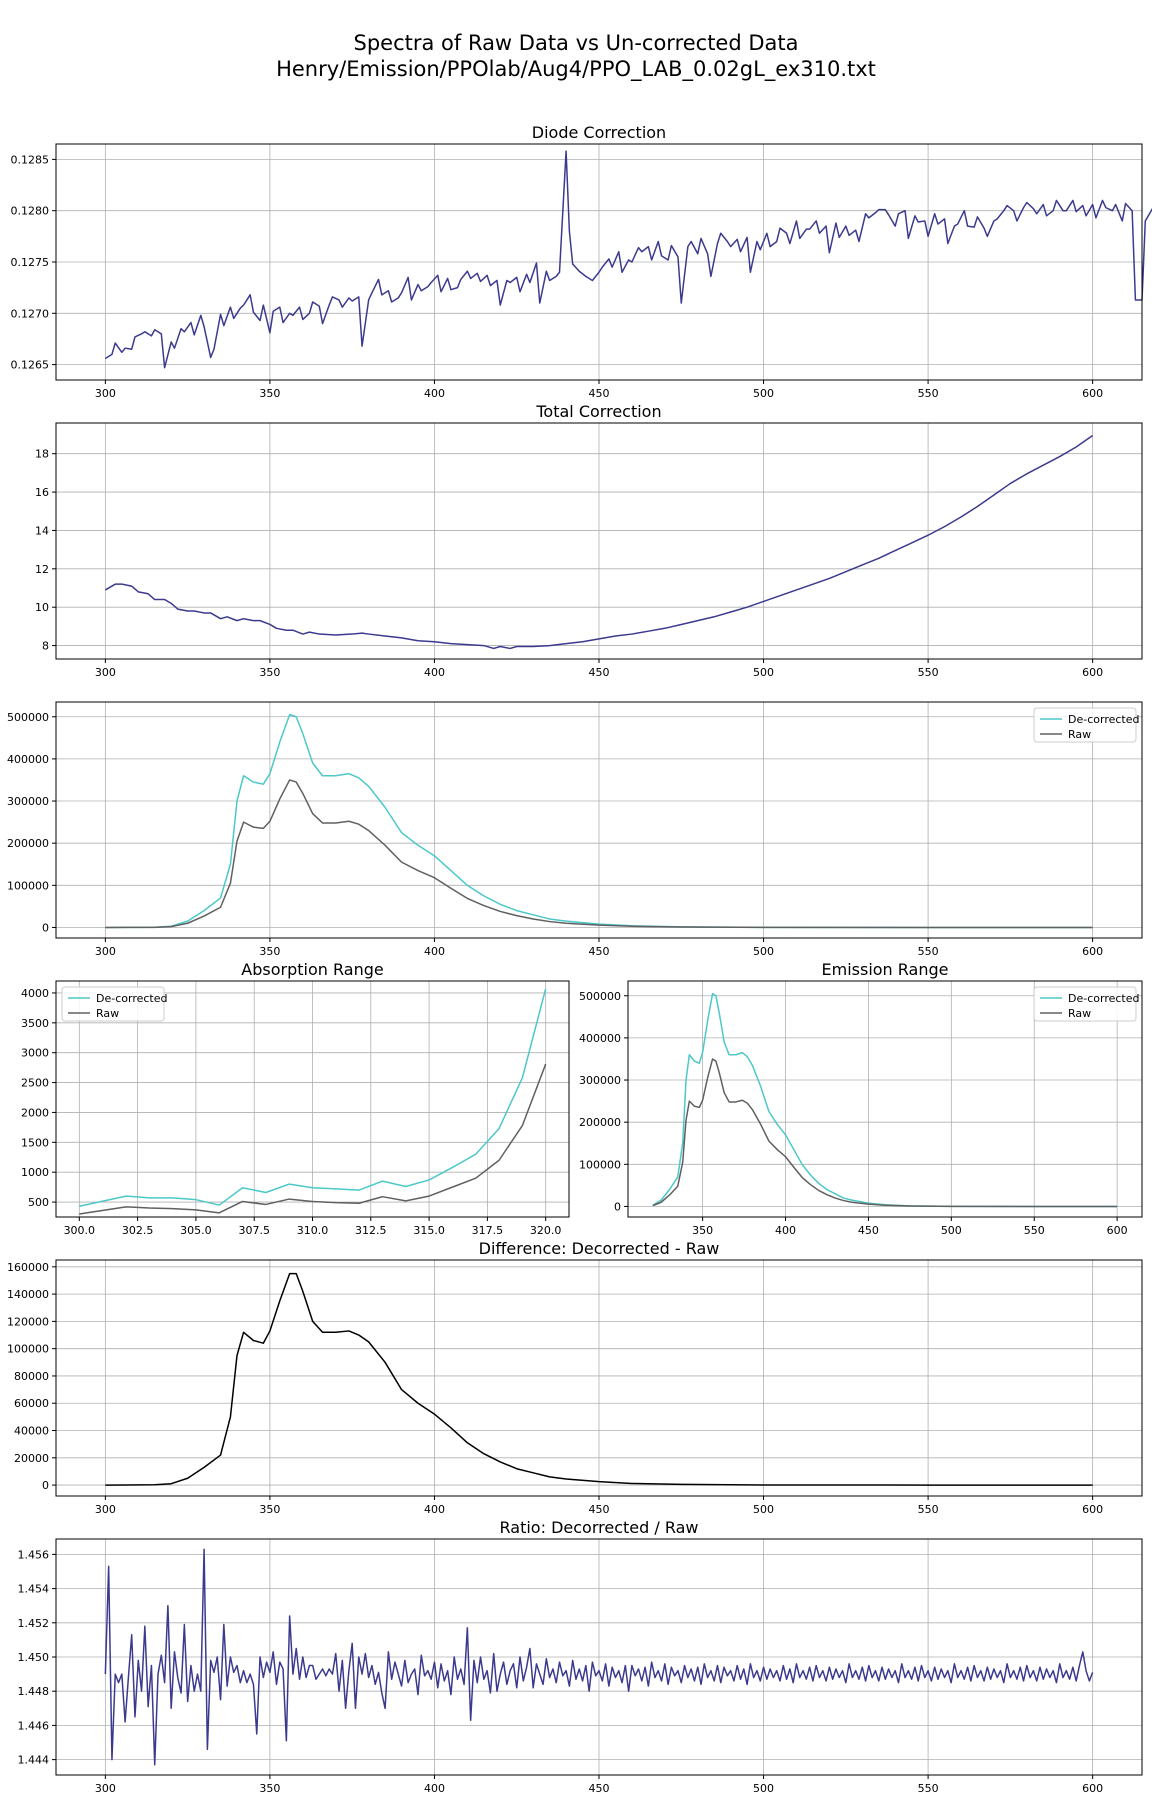 This screenshot has width=1152, height=1800. What do you see at coordinates (371, 1230) in the screenshot?
I see `x-tick-label: 312.5` at bounding box center [371, 1230].